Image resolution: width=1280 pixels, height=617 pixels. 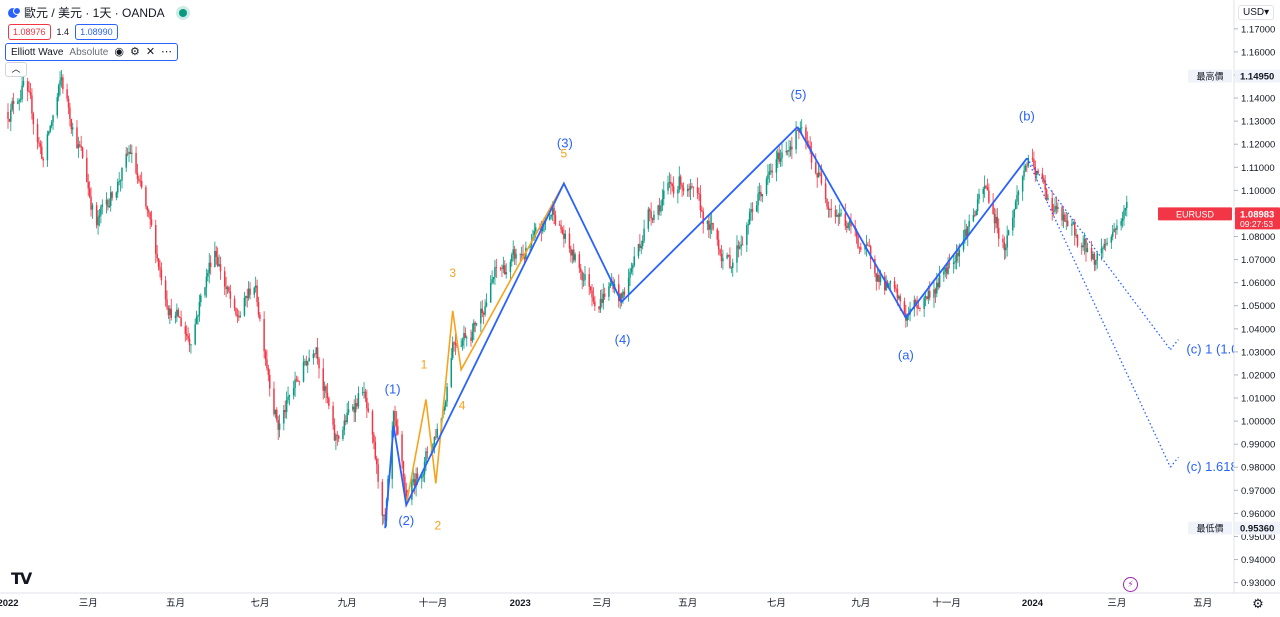 What do you see at coordinates (175, 603) in the screenshot?
I see `x-tick-label: 五月` at bounding box center [175, 603].